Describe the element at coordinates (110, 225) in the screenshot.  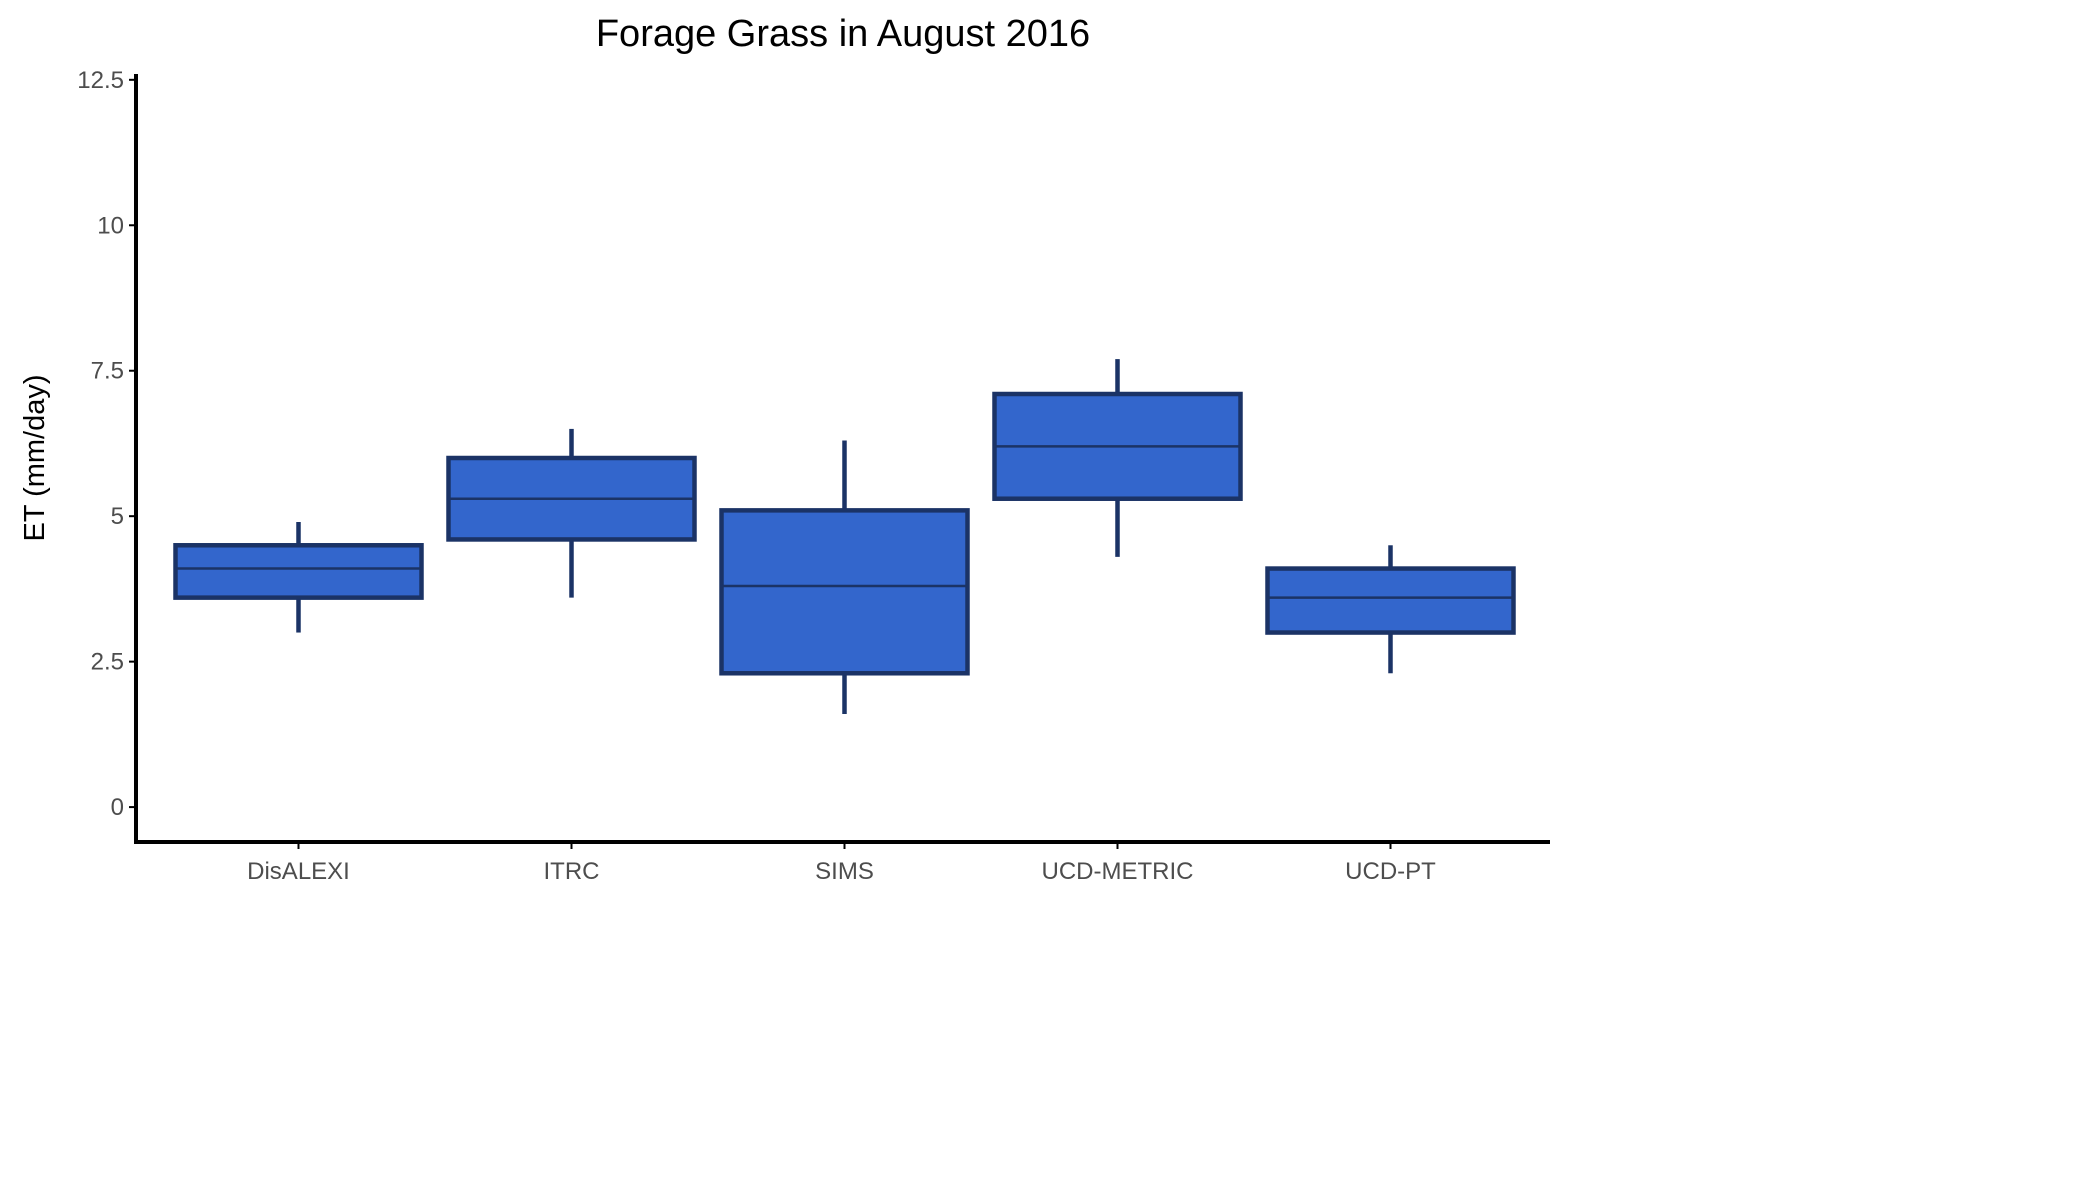
I see `y-tick-label: 10` at that location.